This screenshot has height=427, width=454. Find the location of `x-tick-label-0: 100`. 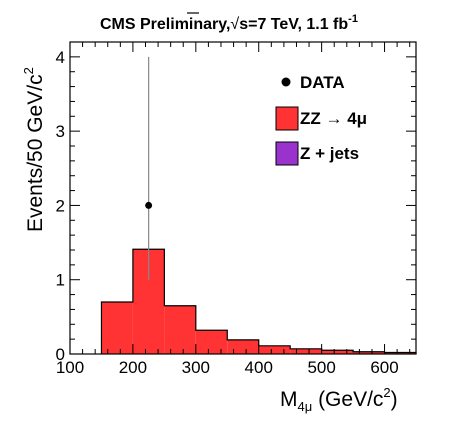

x-tick-label-0: 100 is located at coordinates (70, 367).